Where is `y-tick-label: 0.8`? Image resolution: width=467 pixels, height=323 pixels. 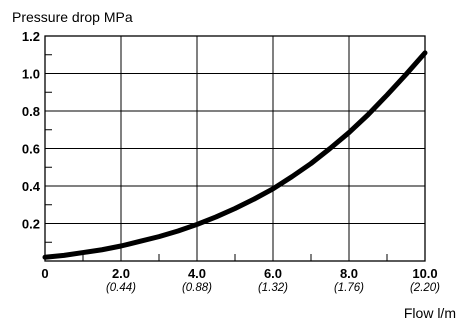
y-tick-label: 0.8 is located at coordinates (31, 111).